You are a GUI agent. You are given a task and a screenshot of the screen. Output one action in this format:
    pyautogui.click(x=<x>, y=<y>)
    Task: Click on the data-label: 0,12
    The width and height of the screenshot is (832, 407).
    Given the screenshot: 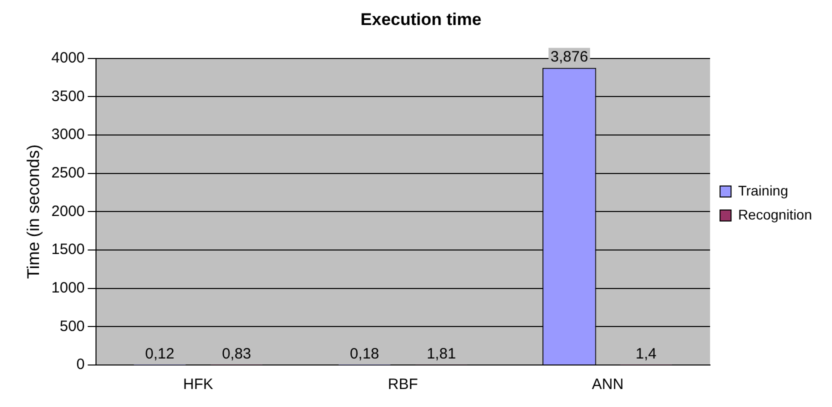 What is the action you would take?
    pyautogui.click(x=159, y=354)
    